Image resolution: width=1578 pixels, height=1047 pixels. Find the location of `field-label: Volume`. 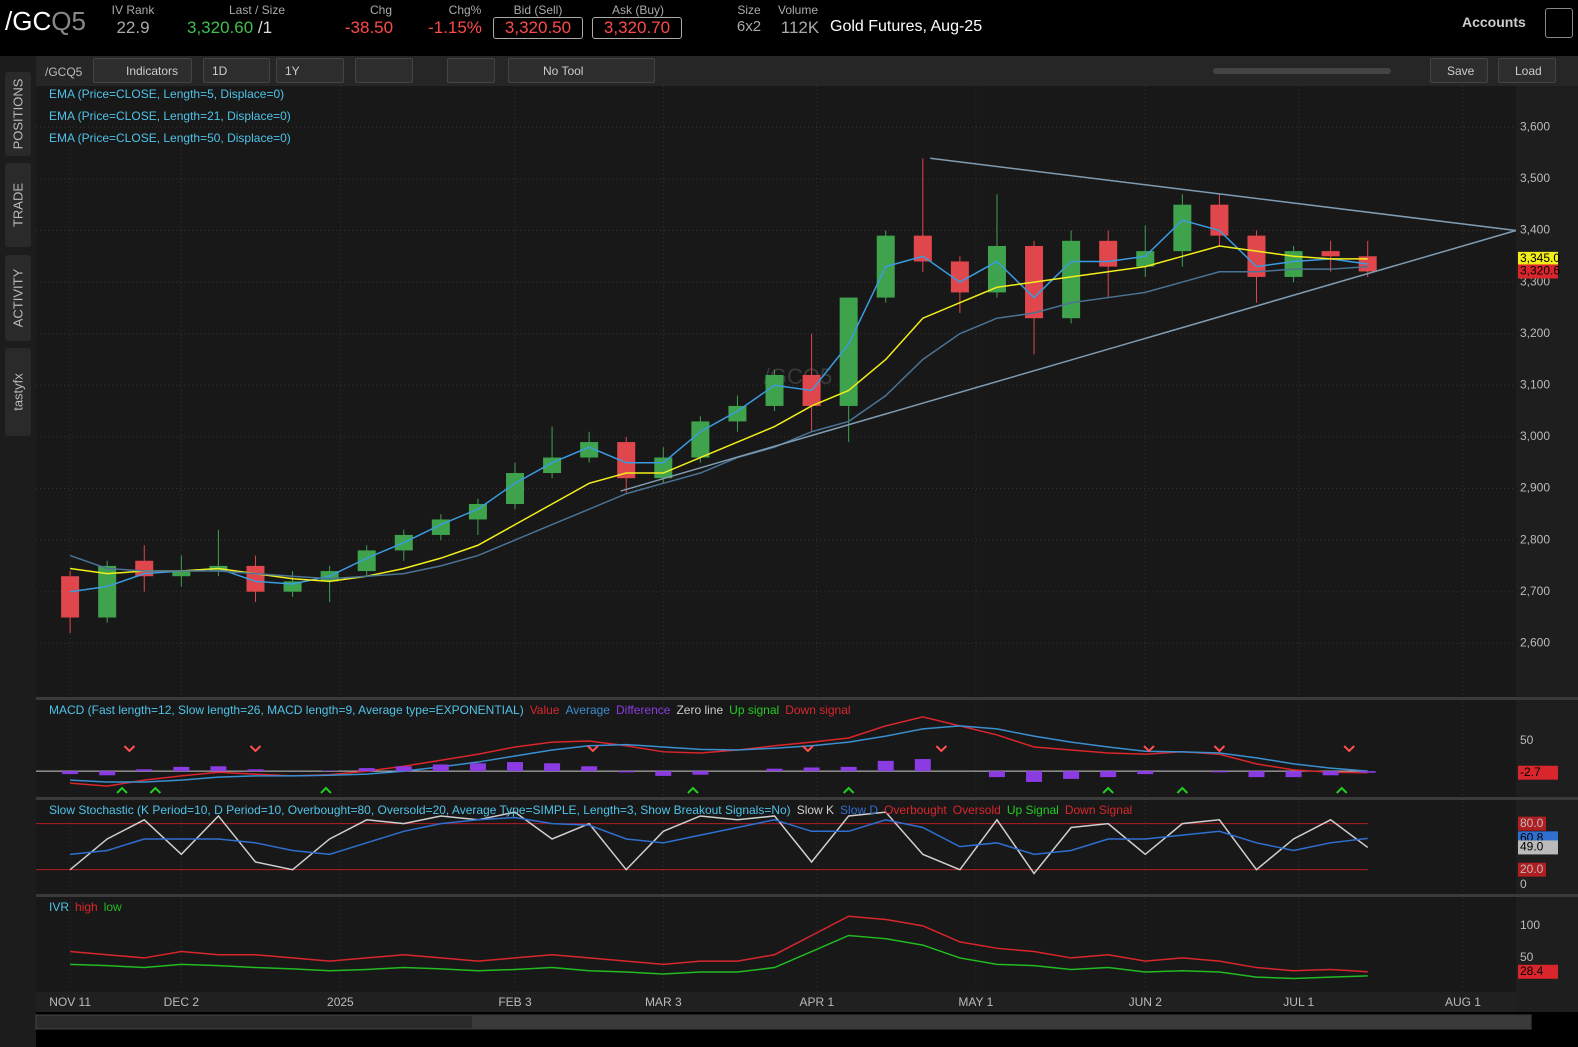

field-label: Volume is located at coordinates (798, 10).